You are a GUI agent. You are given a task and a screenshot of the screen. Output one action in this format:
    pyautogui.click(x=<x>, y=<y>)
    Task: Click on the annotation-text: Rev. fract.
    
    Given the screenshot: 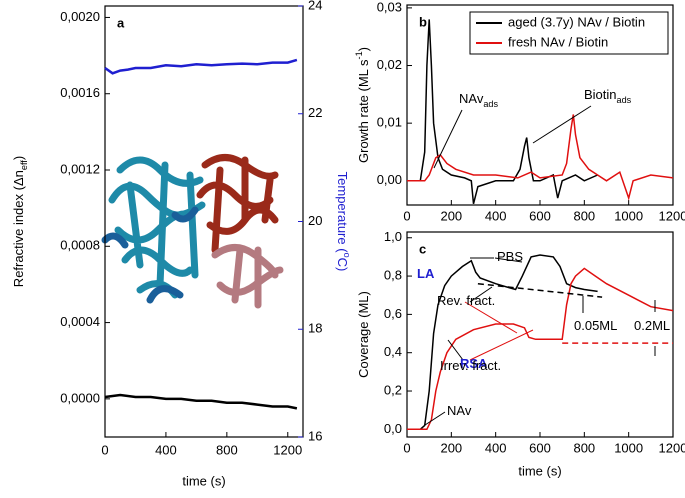 What is the action you would take?
    pyautogui.click(x=466, y=300)
    